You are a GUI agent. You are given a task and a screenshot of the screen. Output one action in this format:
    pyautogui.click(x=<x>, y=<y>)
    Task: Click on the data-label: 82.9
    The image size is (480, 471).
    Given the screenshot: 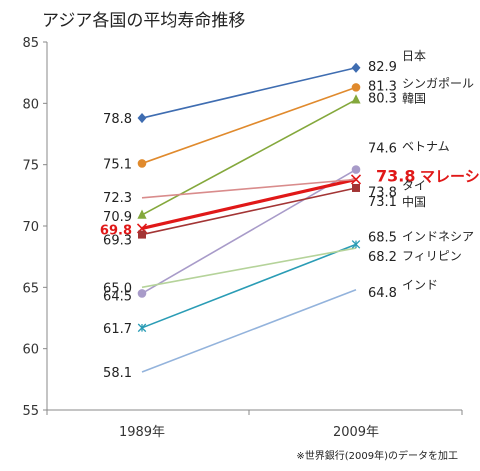 What is the action you would take?
    pyautogui.click(x=382, y=67)
    